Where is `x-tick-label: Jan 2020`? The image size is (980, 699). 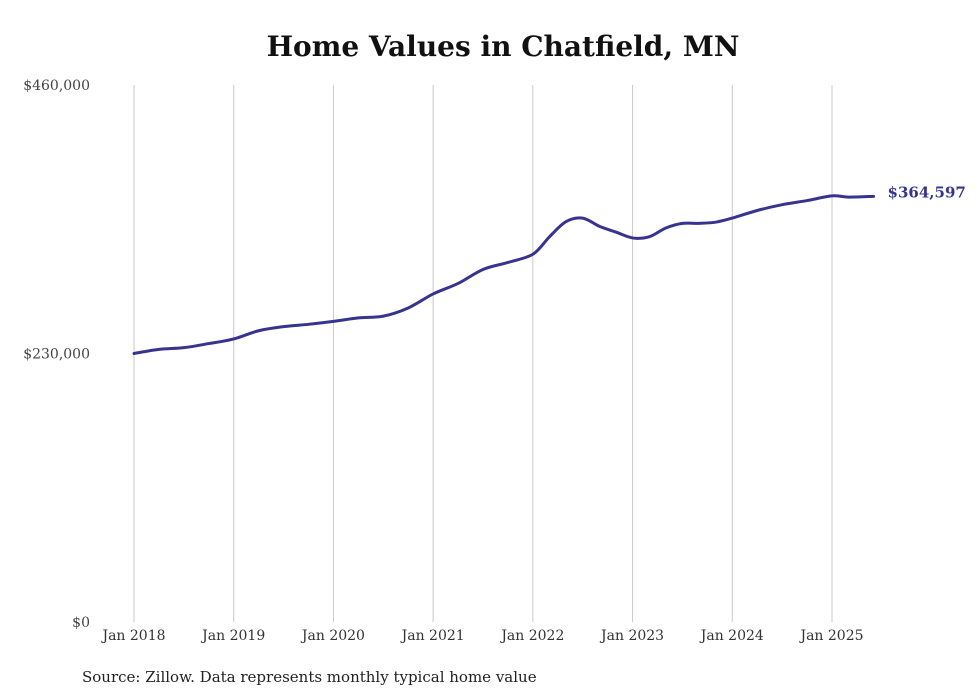 x-tick-label: Jan 2020 is located at coordinates (332, 636).